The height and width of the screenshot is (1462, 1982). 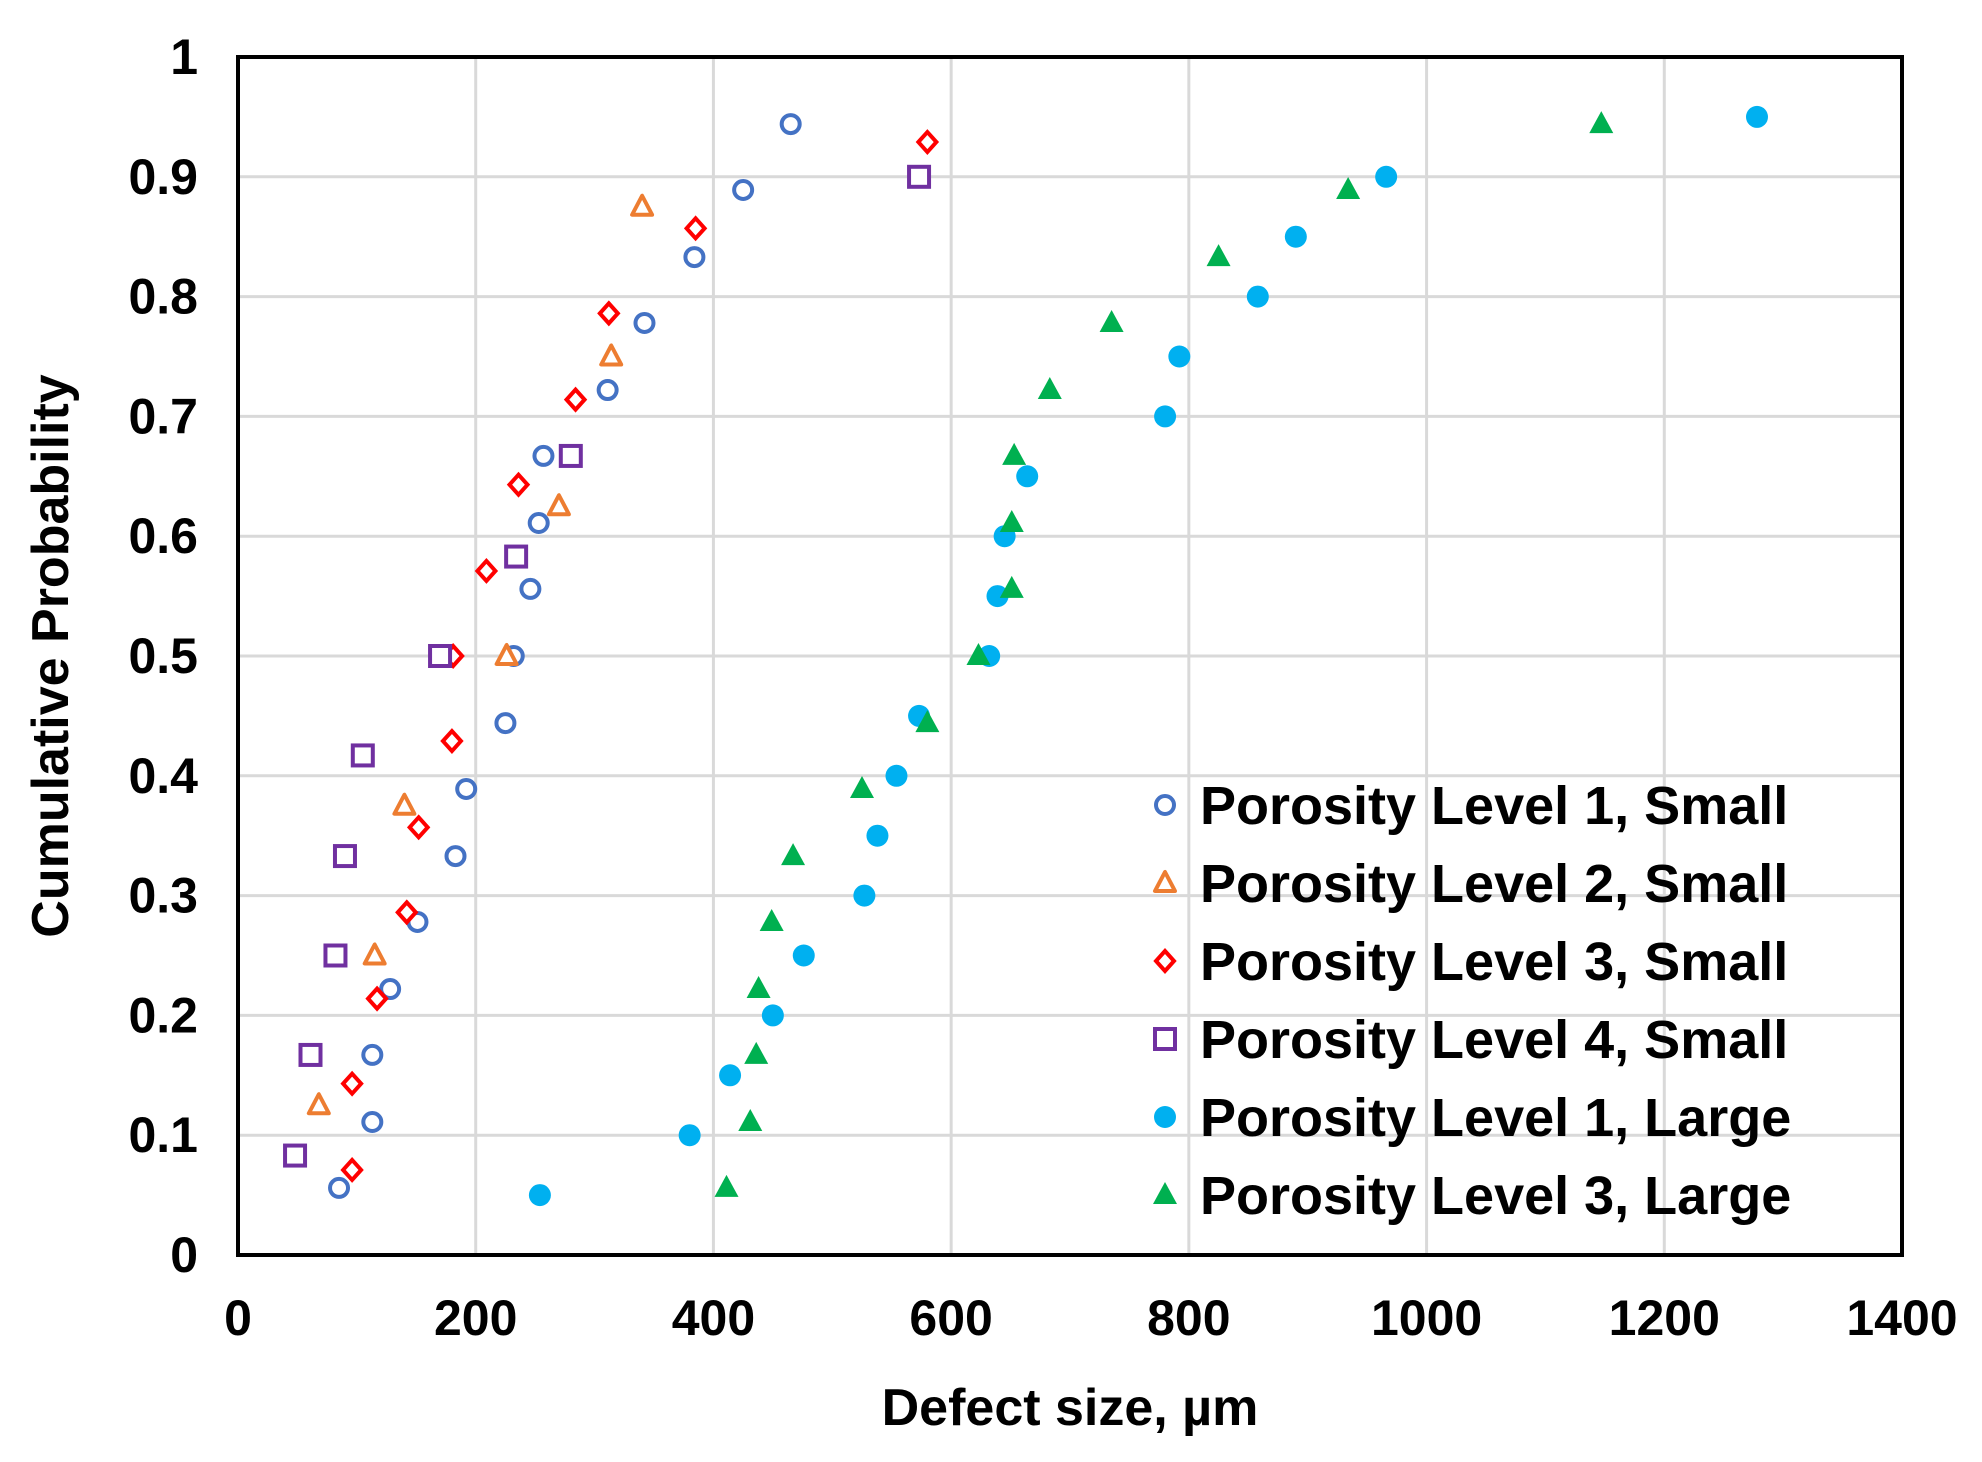 What do you see at coordinates (1494, 962) in the screenshot?
I see `legend-label: Porosity Level 3, Small` at bounding box center [1494, 962].